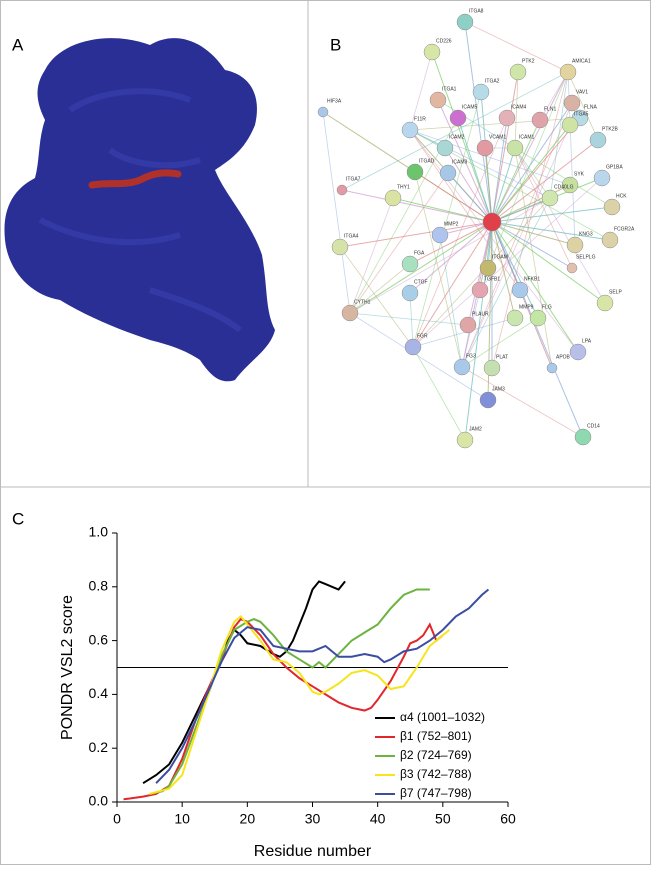 This screenshot has width=651, height=870. I want to click on node-label: PLAT, so click(502, 357).